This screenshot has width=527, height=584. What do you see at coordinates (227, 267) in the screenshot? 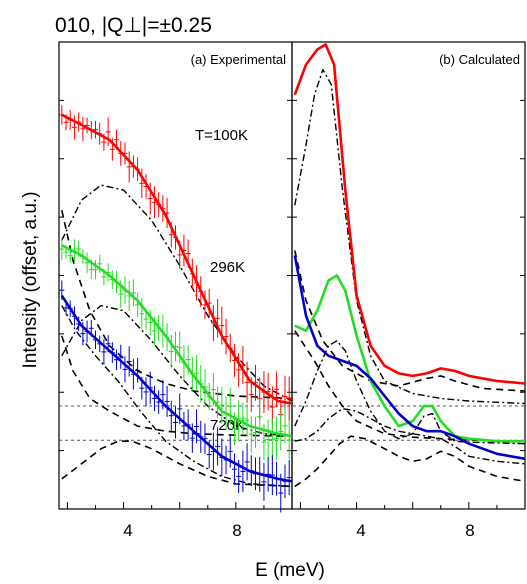
I see `temp-label-296k: 296K` at bounding box center [227, 267].